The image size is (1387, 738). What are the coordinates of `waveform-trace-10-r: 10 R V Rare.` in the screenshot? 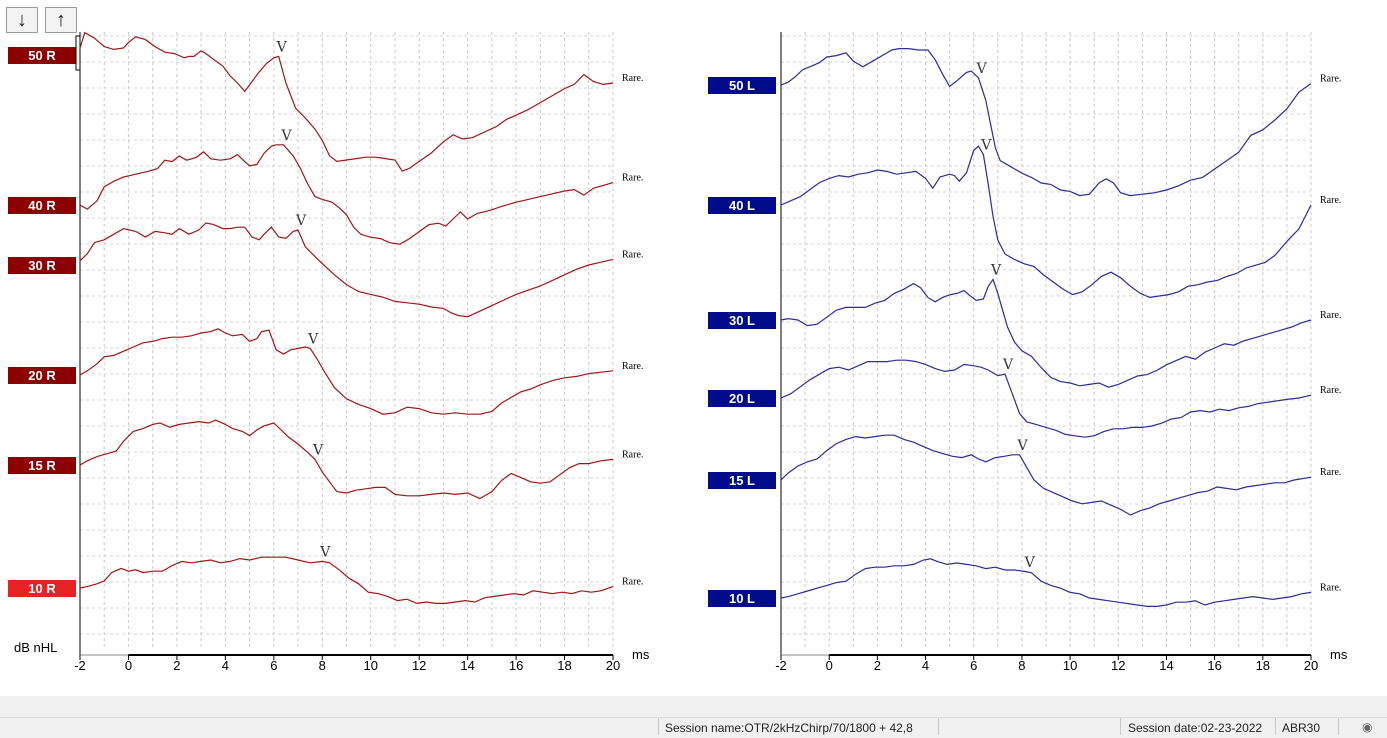 It's located at (325, 574).